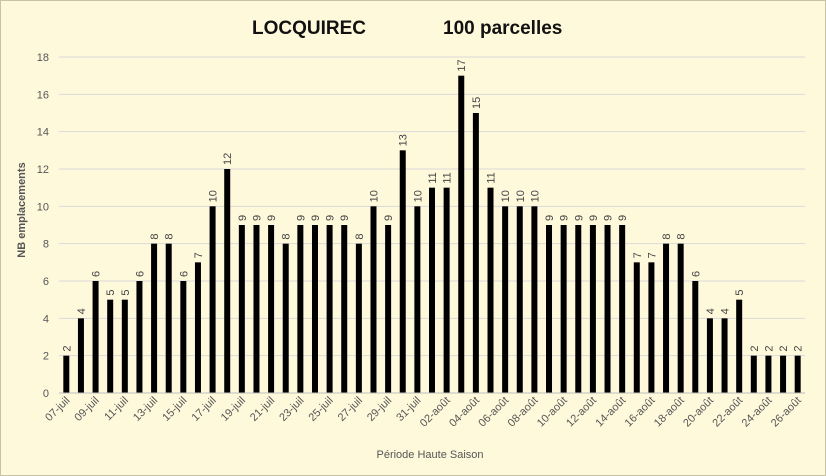 The height and width of the screenshot is (476, 826). I want to click on x-tick-label: 10-août, so click(552, 412).